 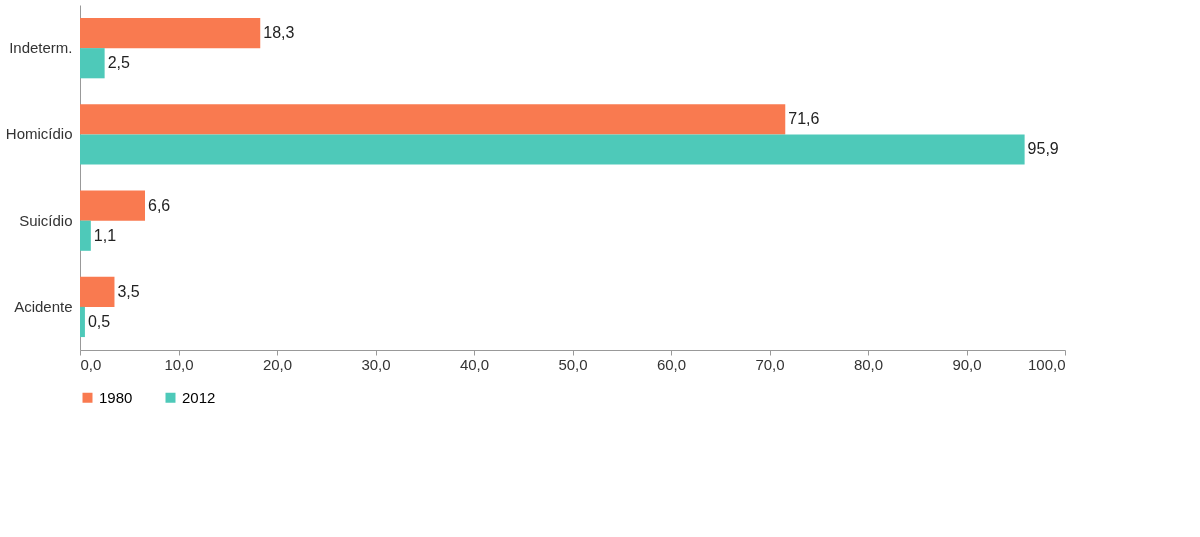 What do you see at coordinates (376, 364) in the screenshot?
I see `x-tick-label: 30,0` at bounding box center [376, 364].